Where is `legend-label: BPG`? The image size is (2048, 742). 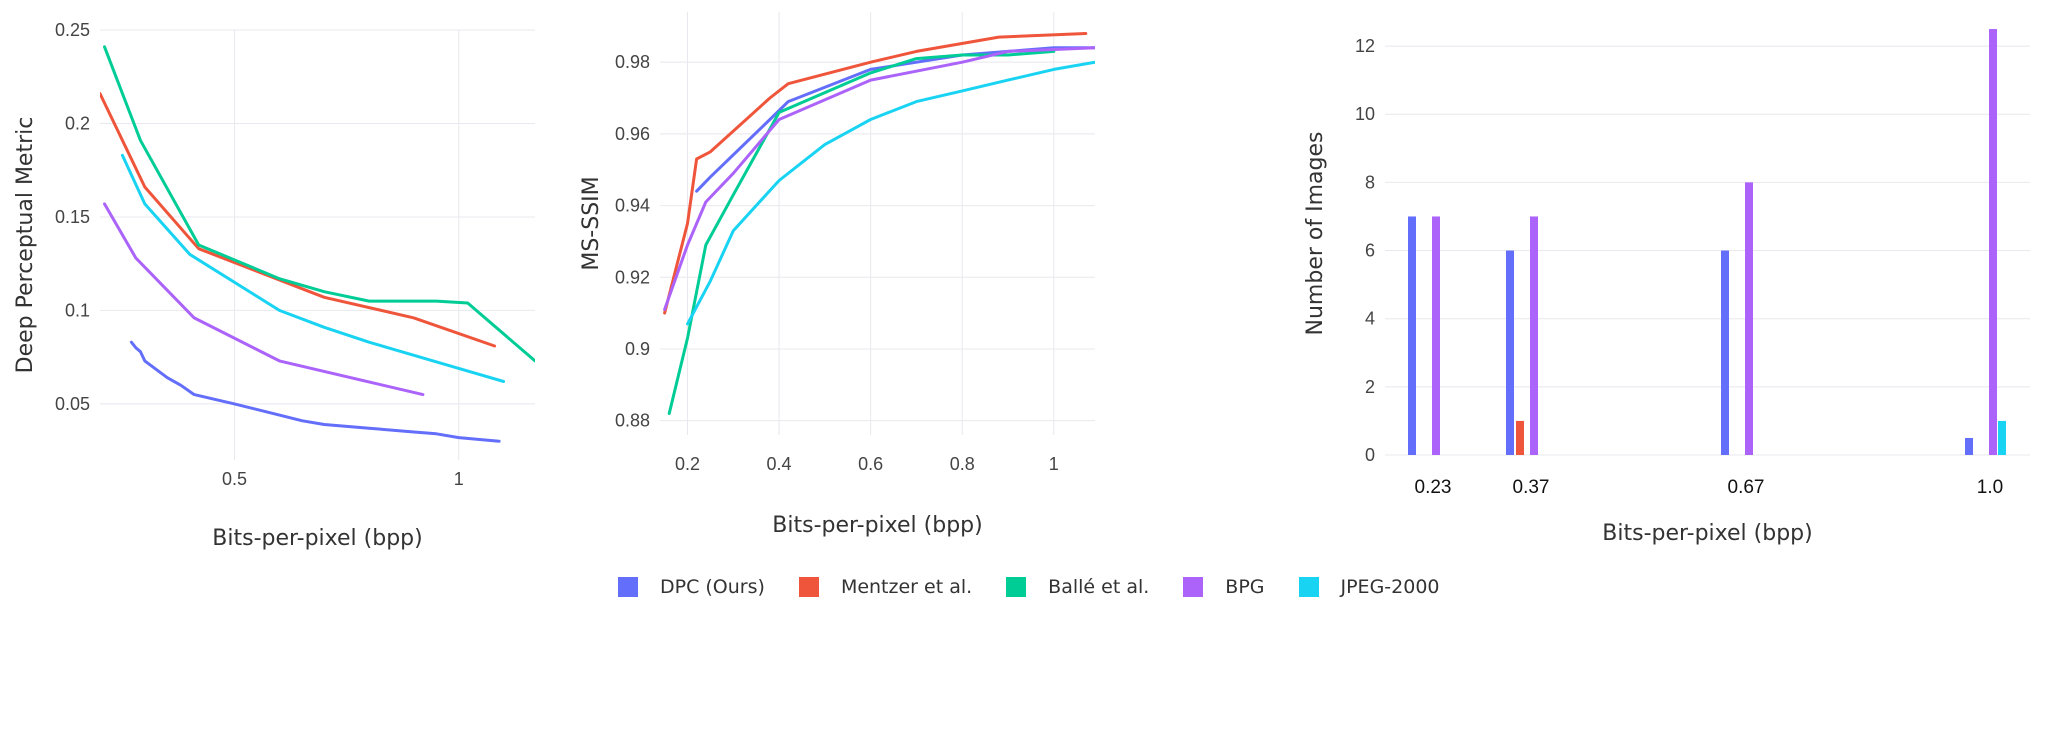 legend-label: BPG is located at coordinates (1245, 587).